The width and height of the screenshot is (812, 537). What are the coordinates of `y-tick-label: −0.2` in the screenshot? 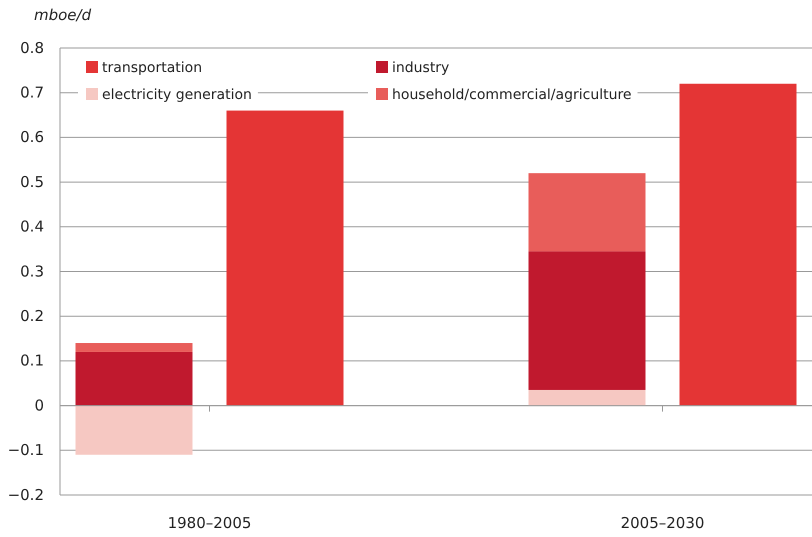 It's located at (26, 495).